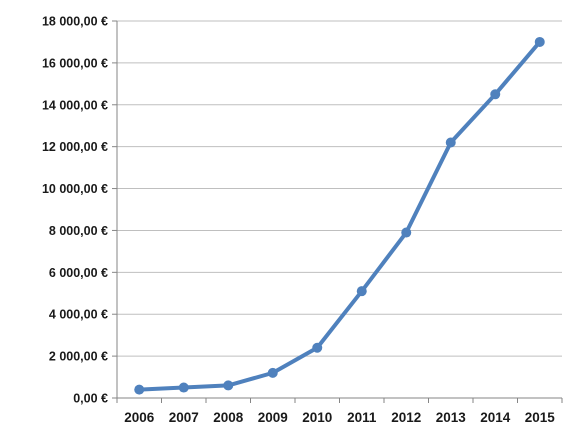 This screenshot has height=434, width=573. I want to click on y-tick-label: 0,00 €, so click(90, 399).